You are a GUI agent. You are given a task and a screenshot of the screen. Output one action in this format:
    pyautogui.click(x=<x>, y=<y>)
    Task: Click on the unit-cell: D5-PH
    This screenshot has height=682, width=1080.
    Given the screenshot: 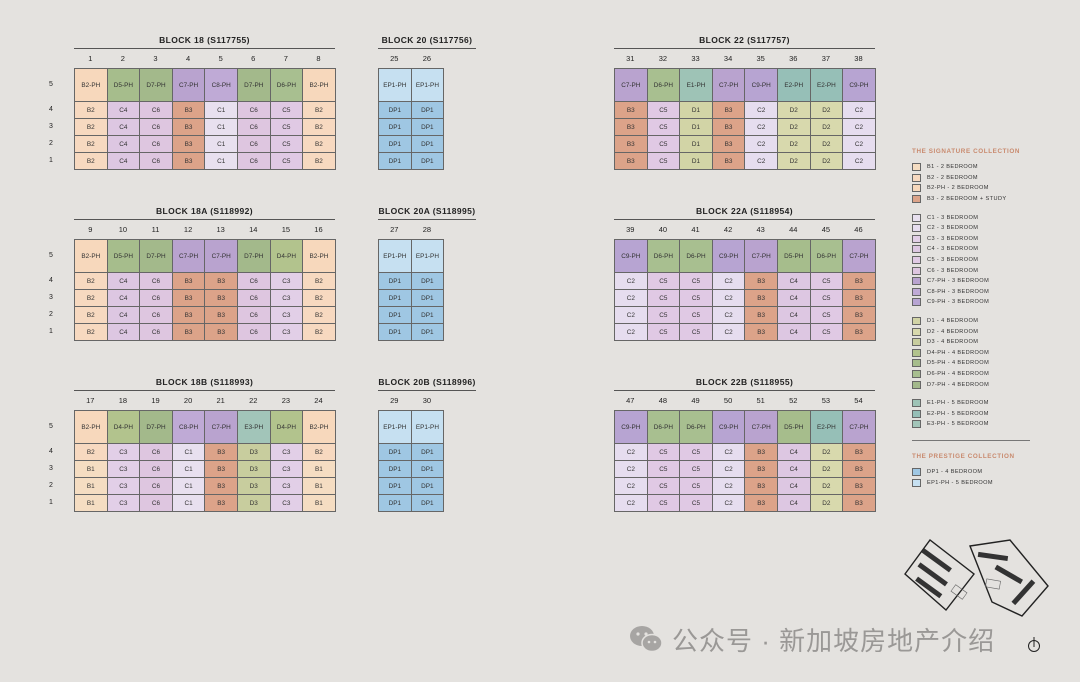 What is the action you would take?
    pyautogui.click(x=794, y=427)
    